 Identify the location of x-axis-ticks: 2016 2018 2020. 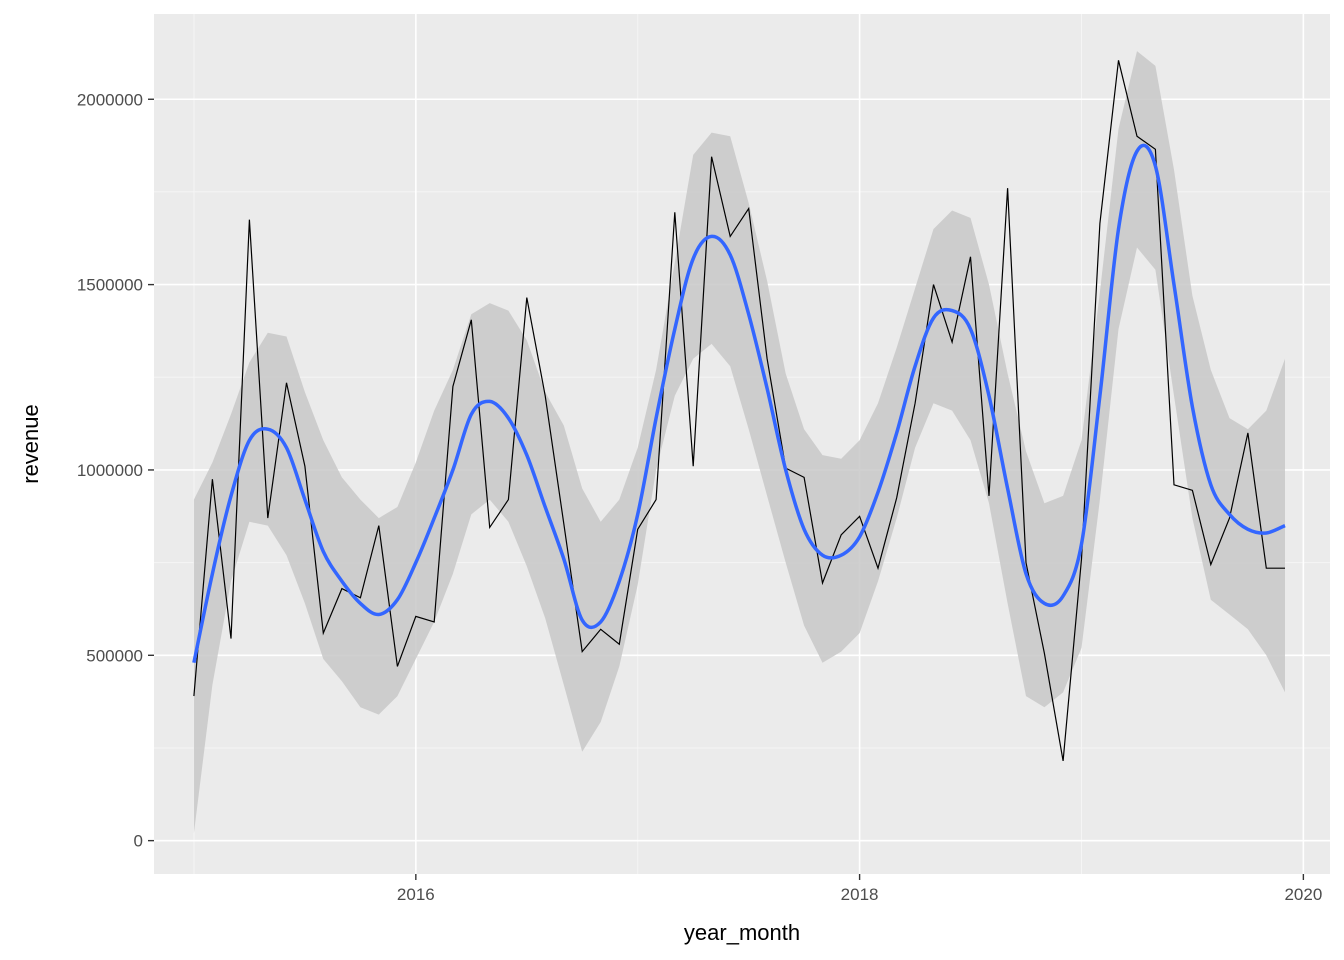
(859, 889).